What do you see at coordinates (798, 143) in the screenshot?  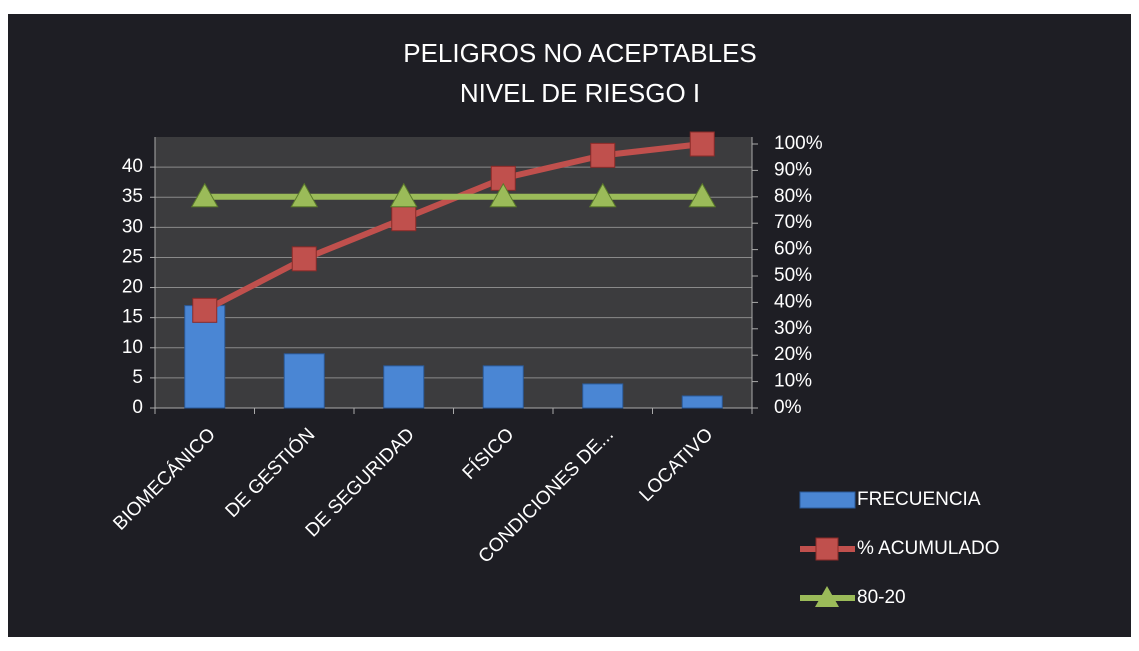 I see `y2-tick-label: 100%` at bounding box center [798, 143].